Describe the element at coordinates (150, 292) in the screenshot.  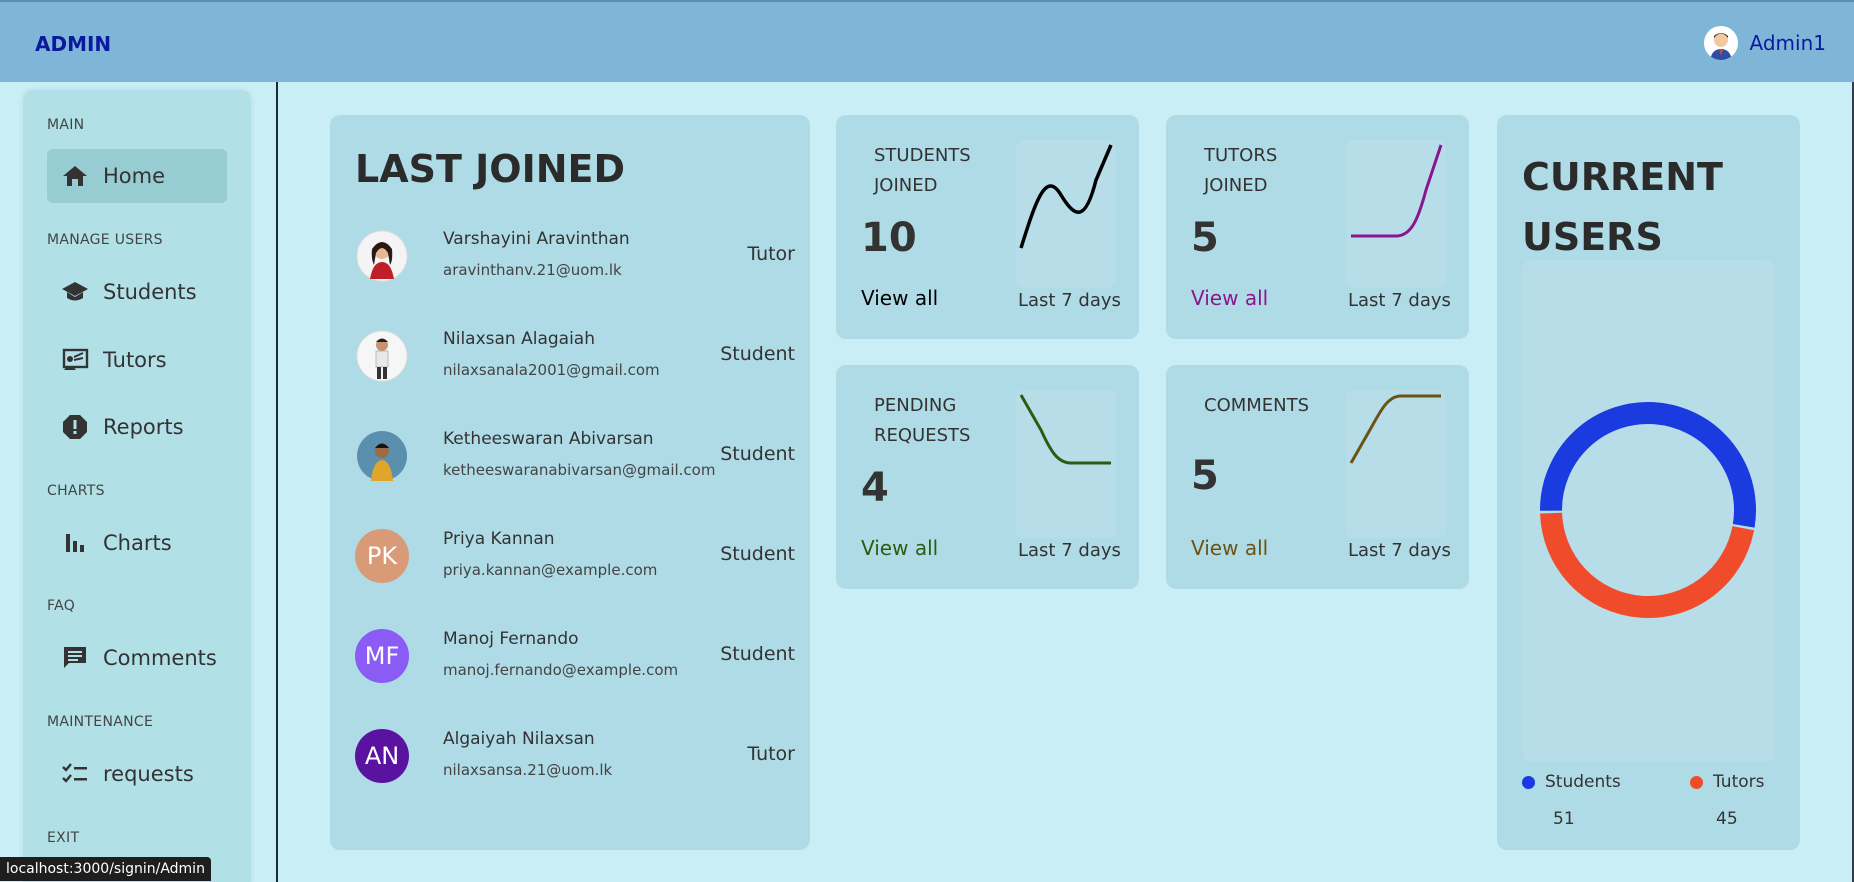
I see `sidebar-item-label: Students` at that location.